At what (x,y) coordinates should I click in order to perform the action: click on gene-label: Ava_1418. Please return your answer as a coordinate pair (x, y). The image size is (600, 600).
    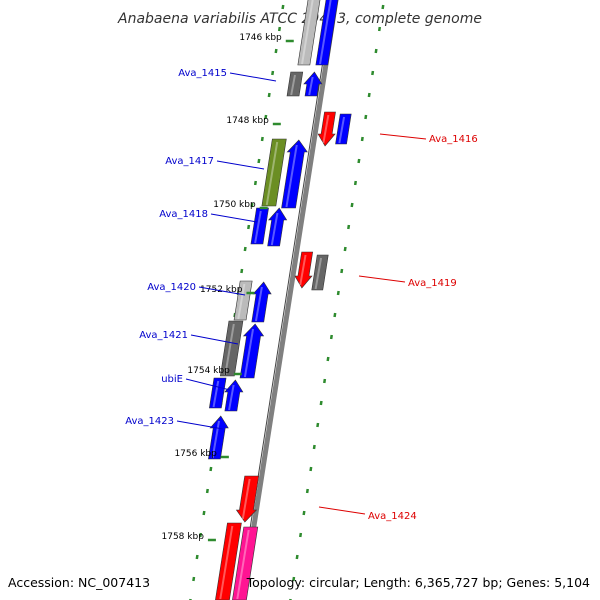
    Looking at the image, I should click on (183, 214).